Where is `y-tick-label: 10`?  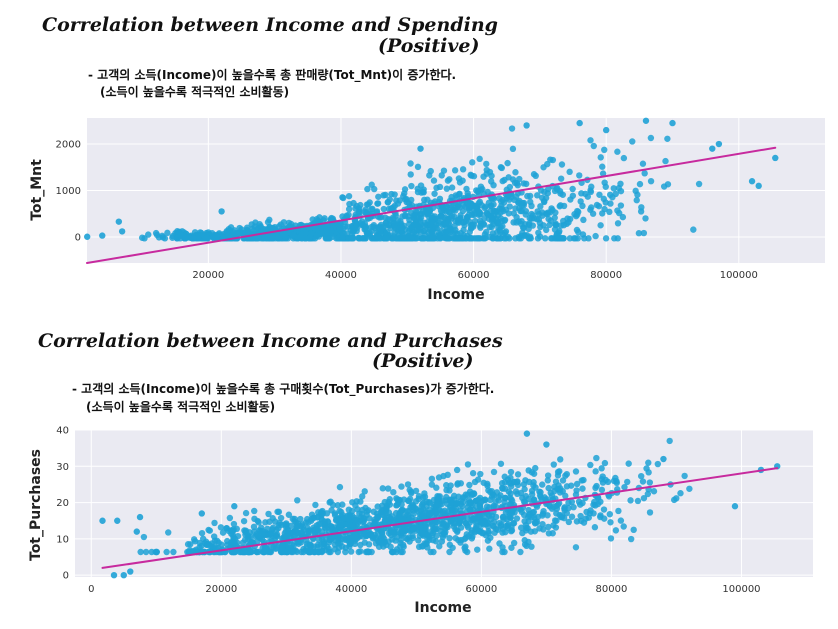 y-tick-label: 10 is located at coordinates (62, 539).